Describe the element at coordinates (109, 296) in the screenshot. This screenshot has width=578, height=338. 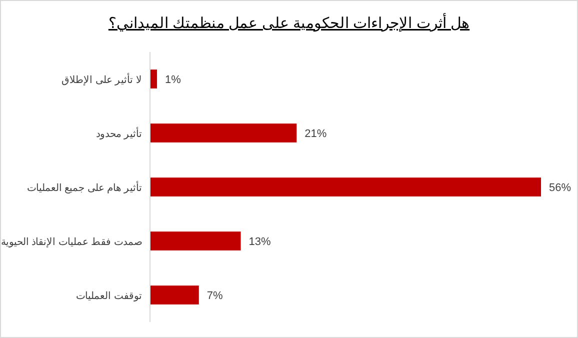
I see `y-tick-label: توقفت العمليات` at that location.